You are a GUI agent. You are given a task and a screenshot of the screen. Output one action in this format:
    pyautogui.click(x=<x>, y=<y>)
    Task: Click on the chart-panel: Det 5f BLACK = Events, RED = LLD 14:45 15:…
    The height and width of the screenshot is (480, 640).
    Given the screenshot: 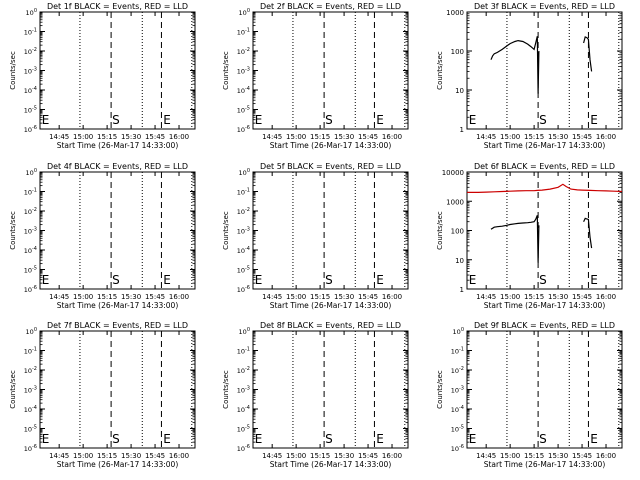 What is the action you would take?
    pyautogui.click(x=315, y=236)
    